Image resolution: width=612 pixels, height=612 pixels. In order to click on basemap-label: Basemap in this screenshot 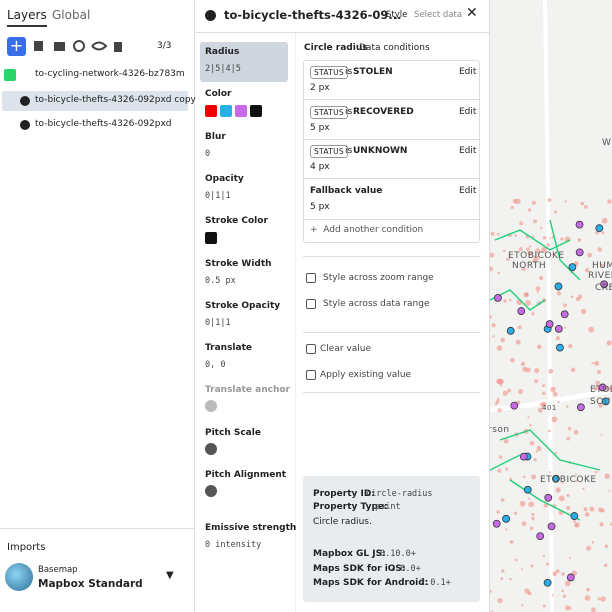, I will do `click(58, 570)`.